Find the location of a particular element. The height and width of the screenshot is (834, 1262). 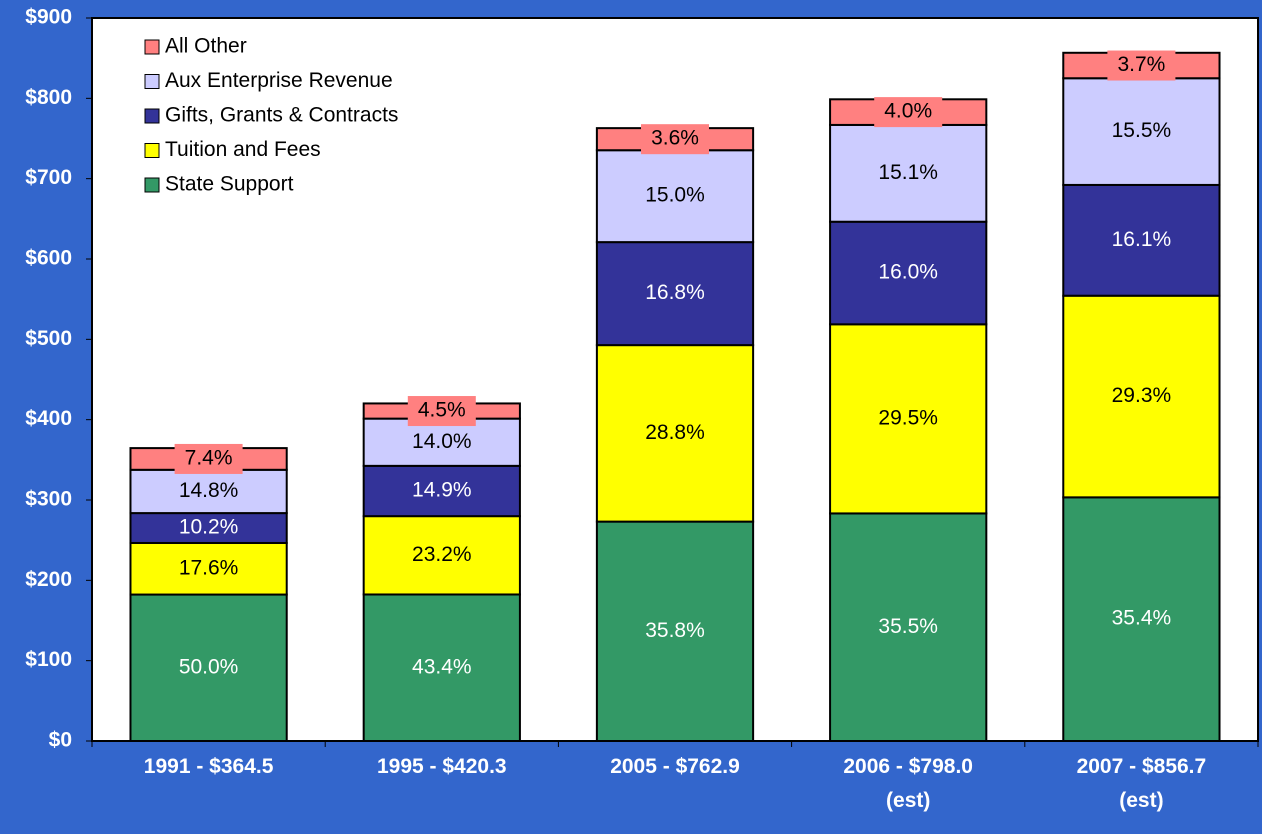

x-tick-label: 2007 - $856.7 (est) is located at coordinates (1141, 783).